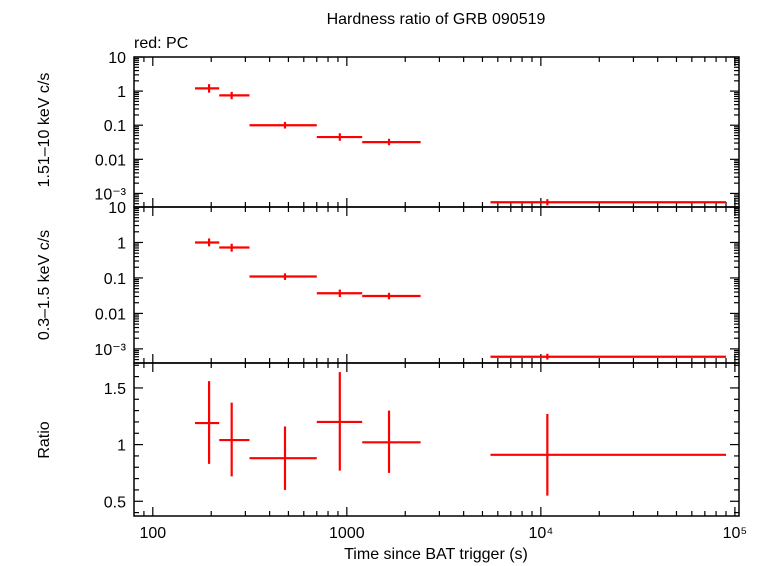 This screenshot has height=566, width=758. I want to click on y-axis-label-middle: 0.3–1.5 keV c/s, so click(44, 285).